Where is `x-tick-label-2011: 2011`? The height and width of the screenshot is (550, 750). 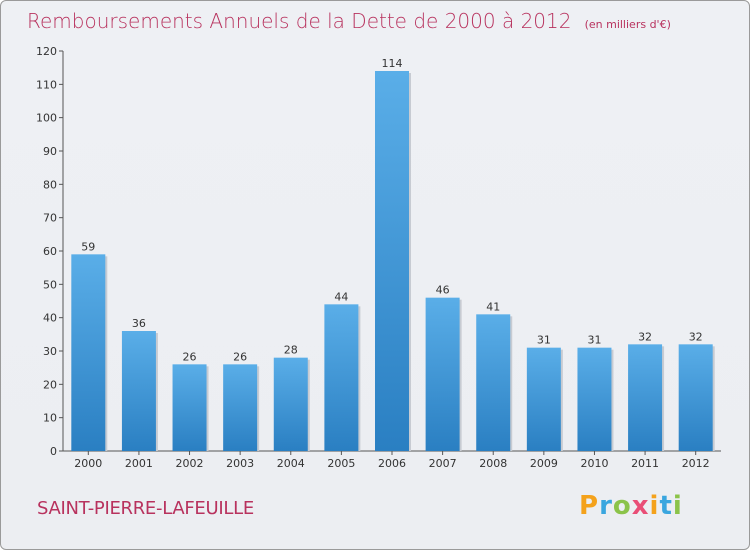 x-tick-label-2011: 2011 is located at coordinates (645, 463).